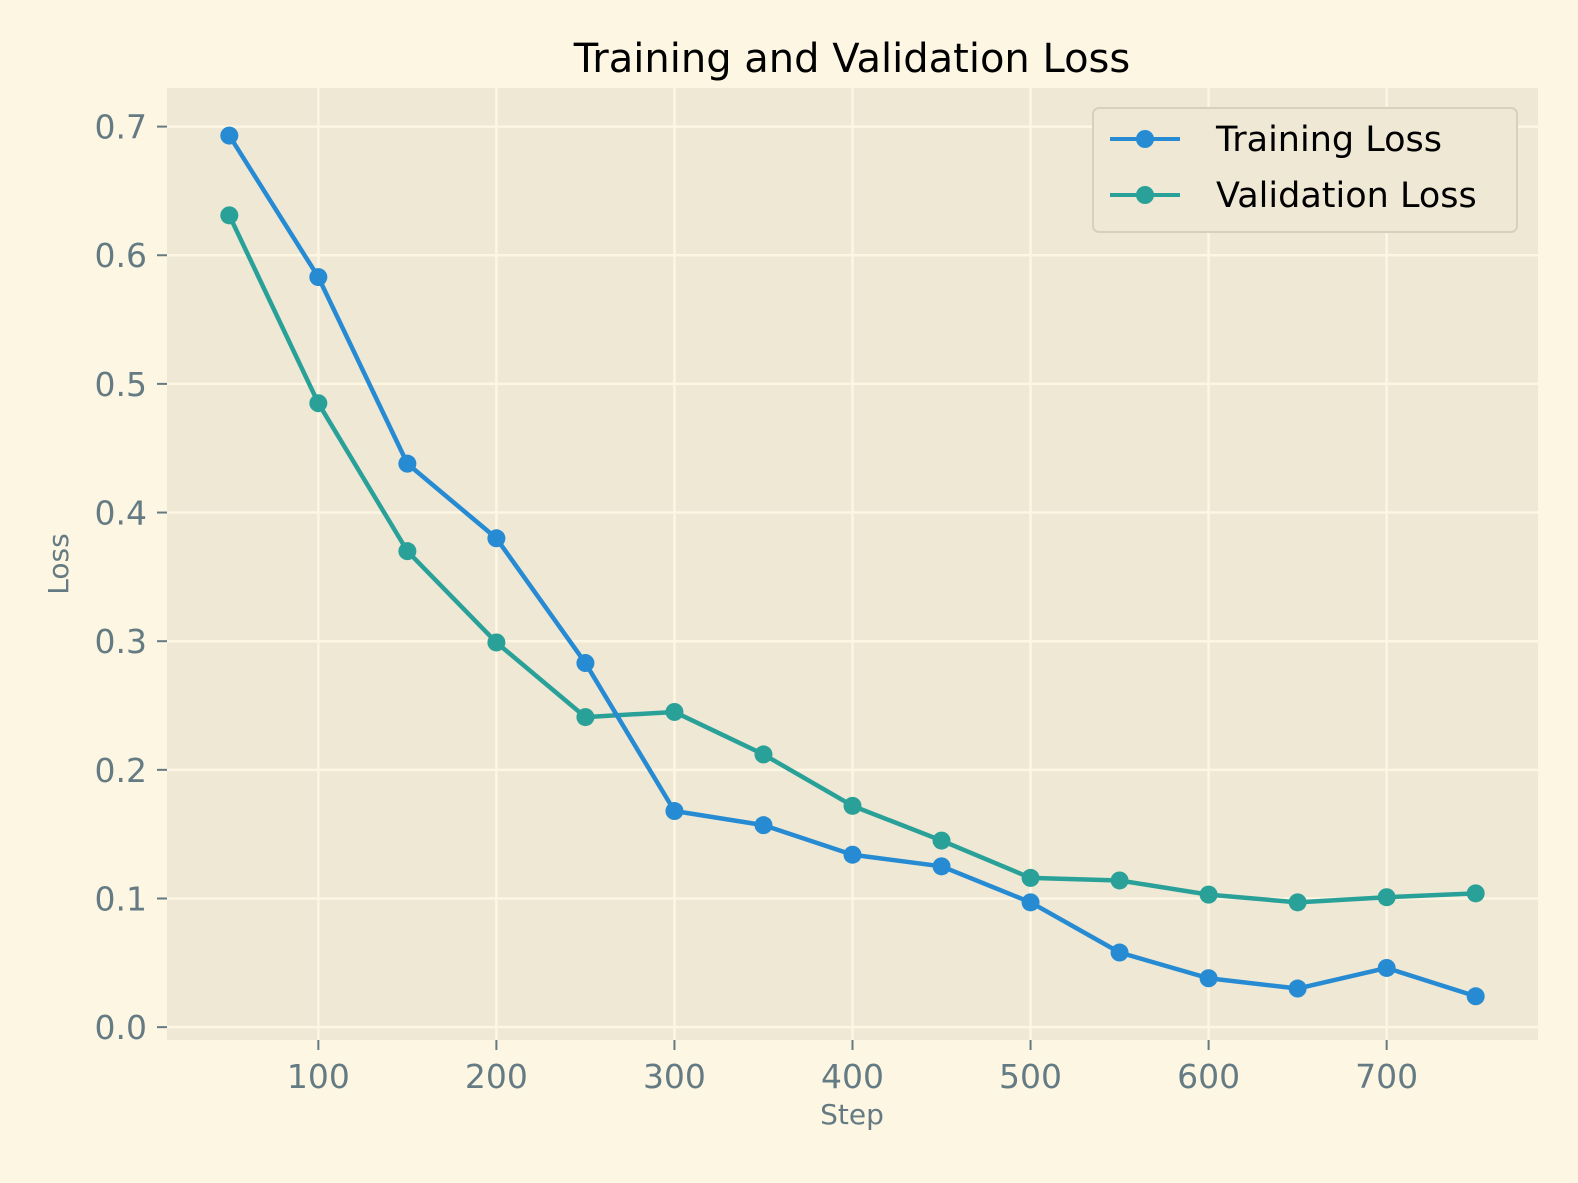 This screenshot has width=1578, height=1183. I want to click on x-tick-label: 400, so click(852, 1076).